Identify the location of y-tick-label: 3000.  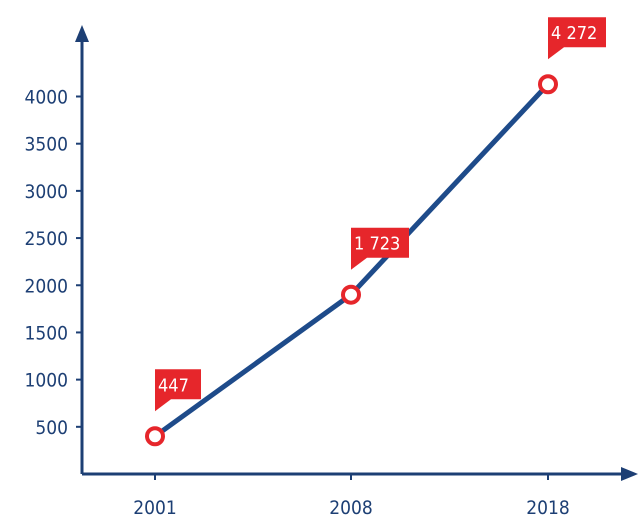
(47, 192).